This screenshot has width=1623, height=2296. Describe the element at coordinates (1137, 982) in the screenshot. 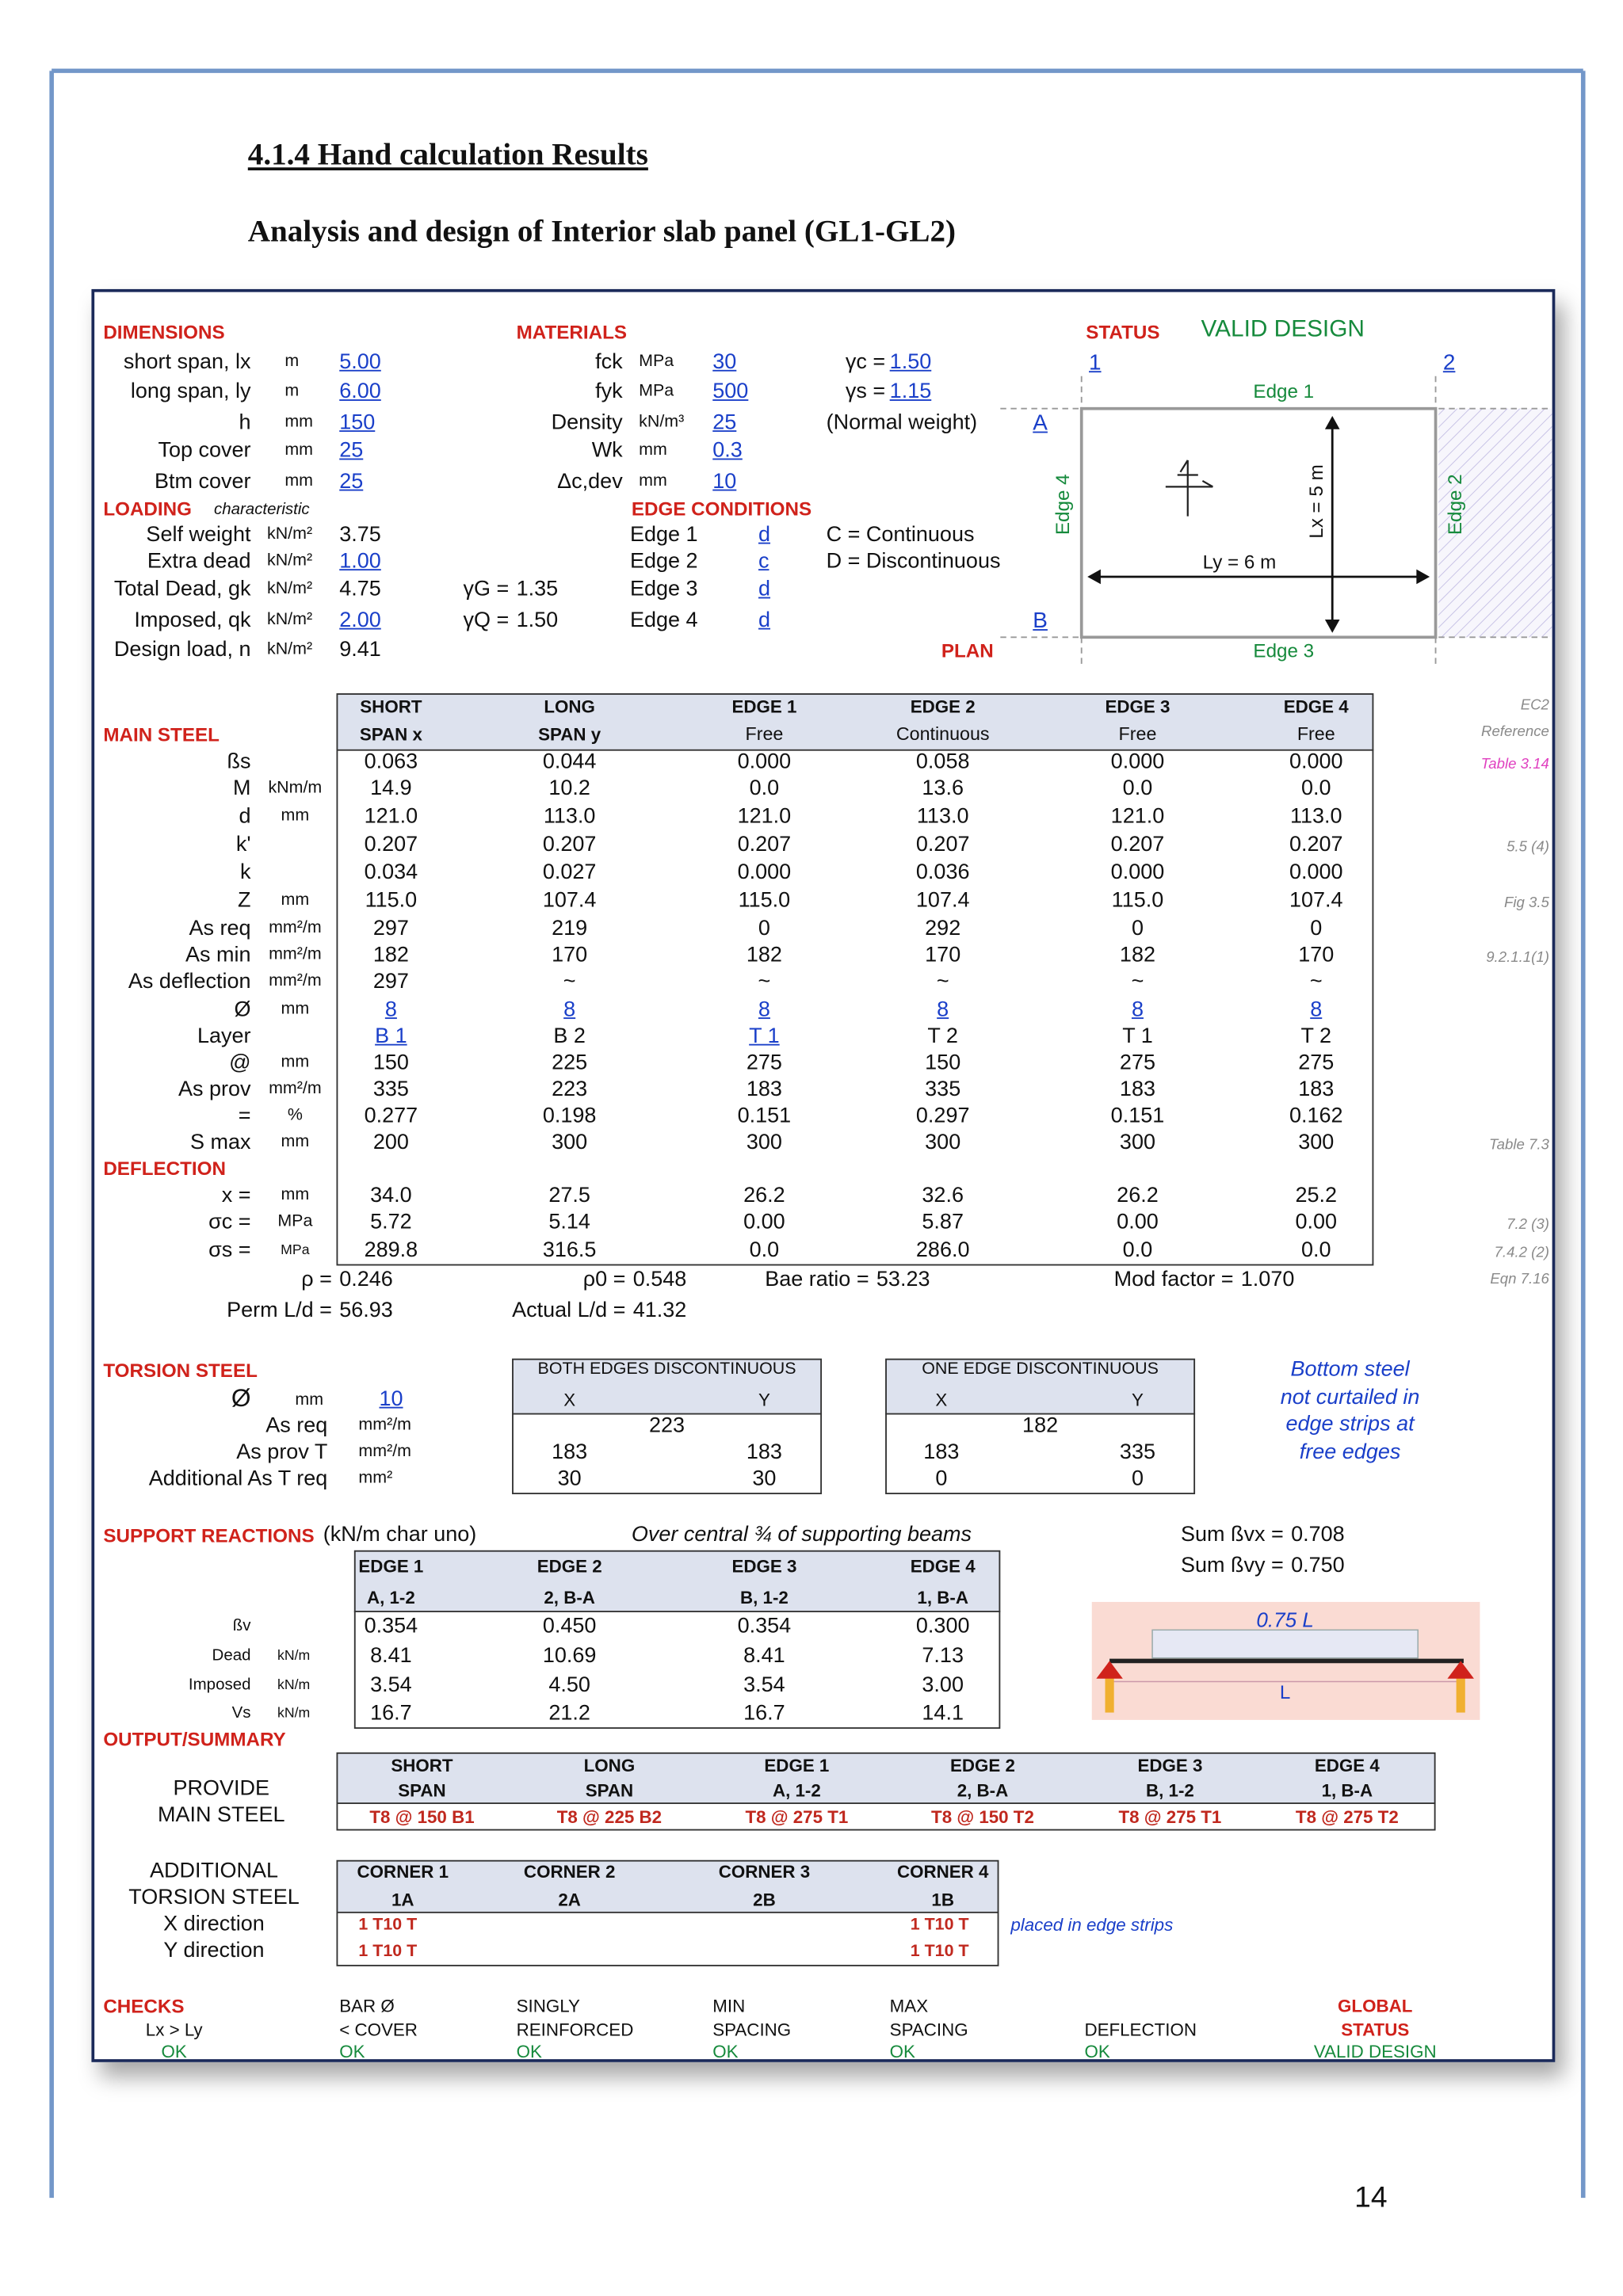

I see `cell: ~` at that location.